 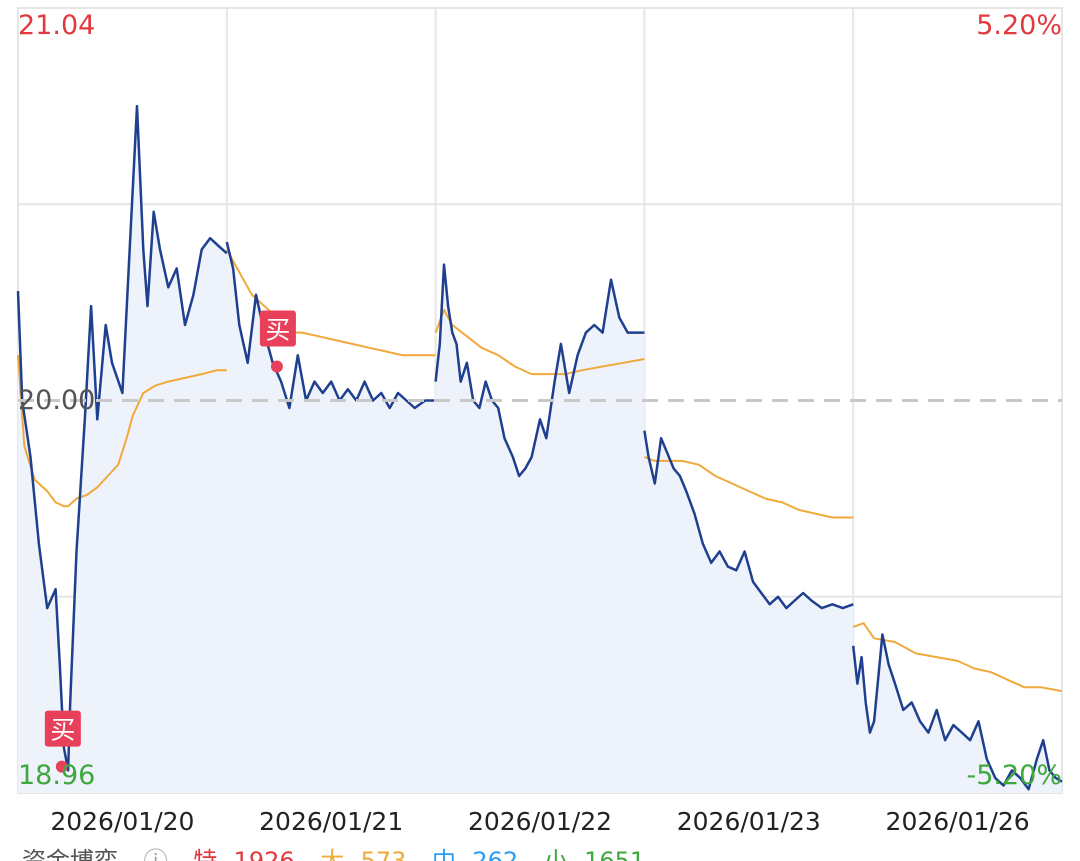 I want to click on footer-super-large: 特 -1926, so click(x=244, y=854).